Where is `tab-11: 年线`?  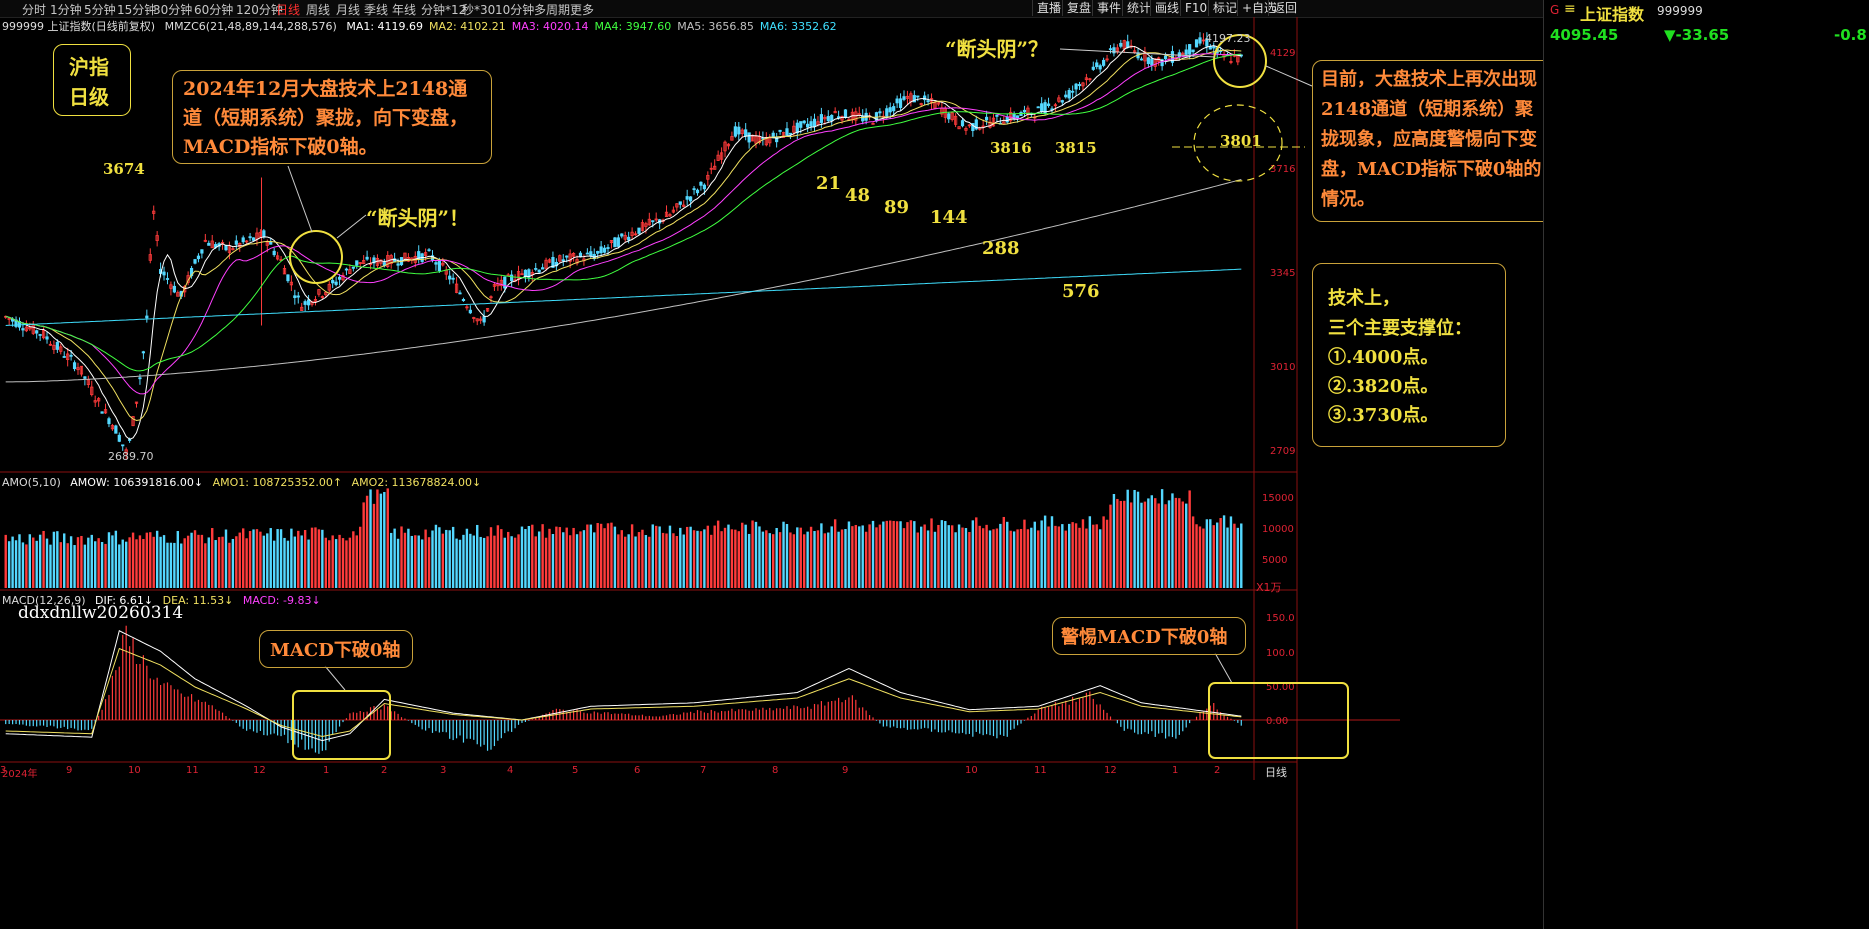 tab-11: 年线 is located at coordinates (404, 10).